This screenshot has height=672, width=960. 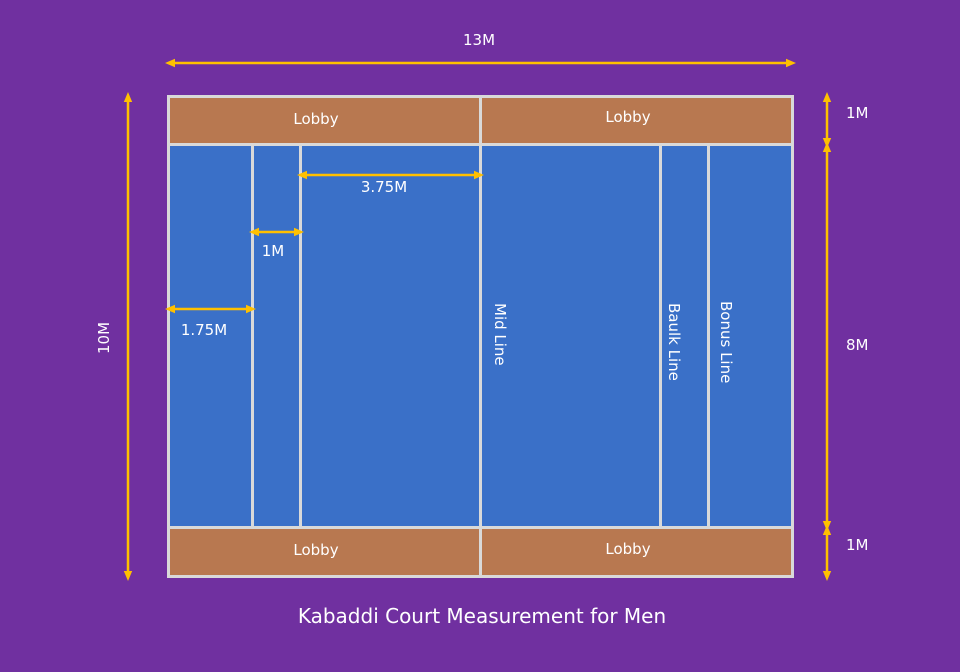 What do you see at coordinates (384, 187) in the screenshot?
I see `midline-to-baulk-label: 3.75M` at bounding box center [384, 187].